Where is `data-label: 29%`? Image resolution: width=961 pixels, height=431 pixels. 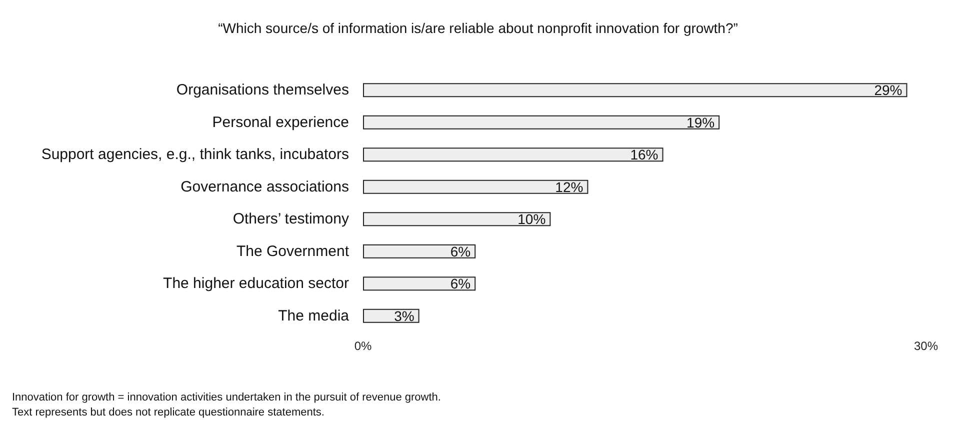
data-label: 29% is located at coordinates (888, 90).